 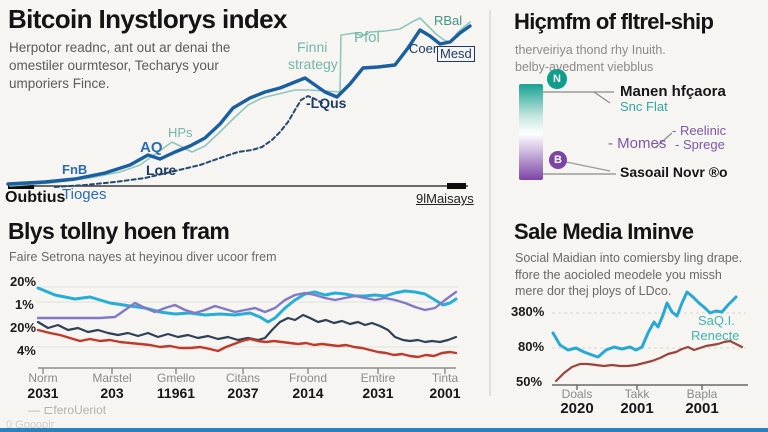 I want to click on blys-tollny-chart-series-navy, so click(x=247, y=328).